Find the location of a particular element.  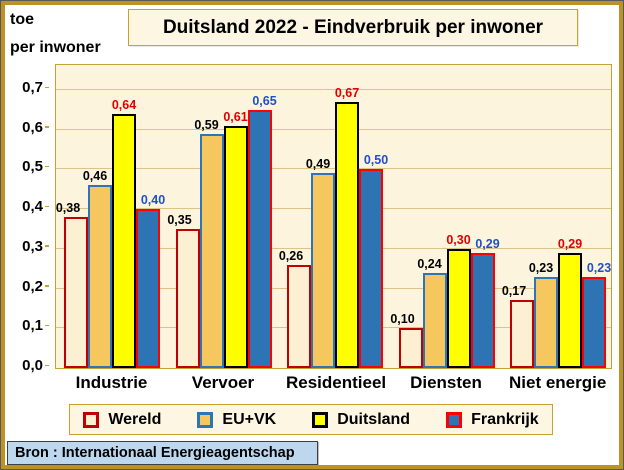

y-axis-unit-line2: per inwoner is located at coordinates (55, 47).